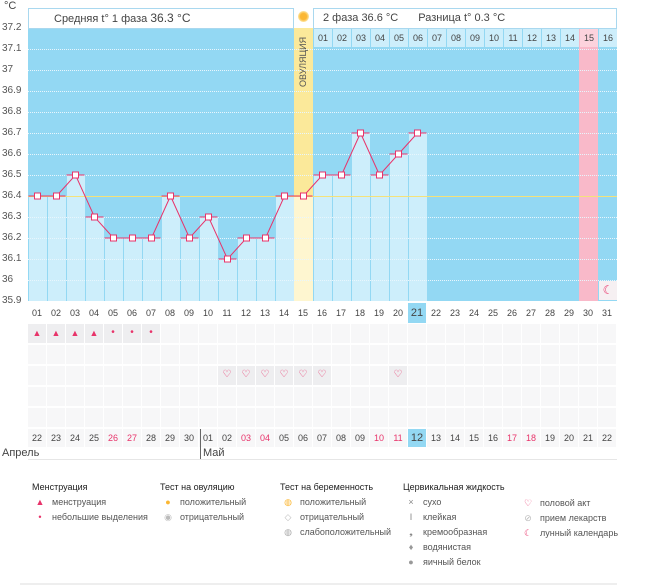  What do you see at coordinates (227, 438) in the screenshot?
I see `calendar-date-label: 02` at bounding box center [227, 438].